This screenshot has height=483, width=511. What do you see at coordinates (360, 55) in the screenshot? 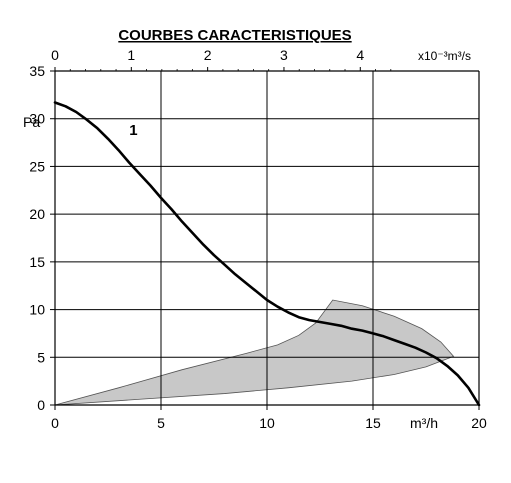
I see `top-tick-label-4: 4` at bounding box center [360, 55].